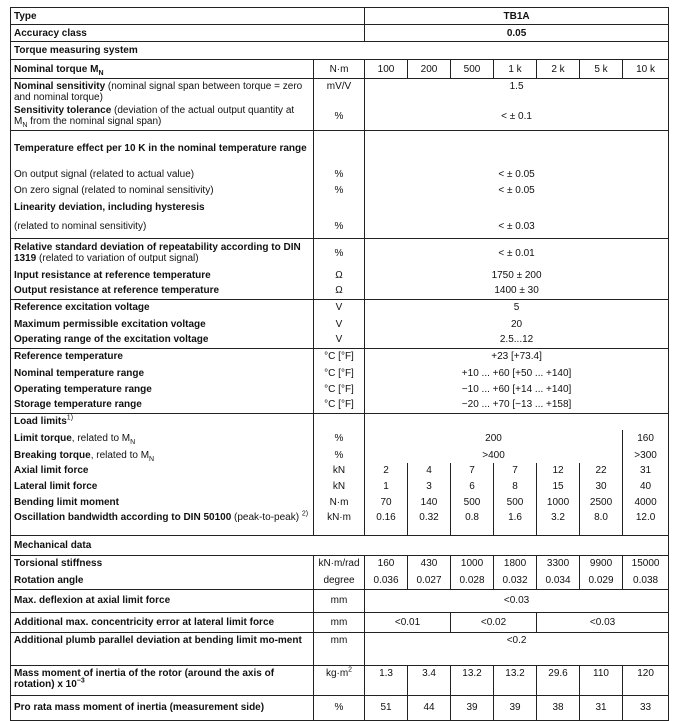  What do you see at coordinates (338, 207) in the screenshot?
I see `row-unit` at bounding box center [338, 207].